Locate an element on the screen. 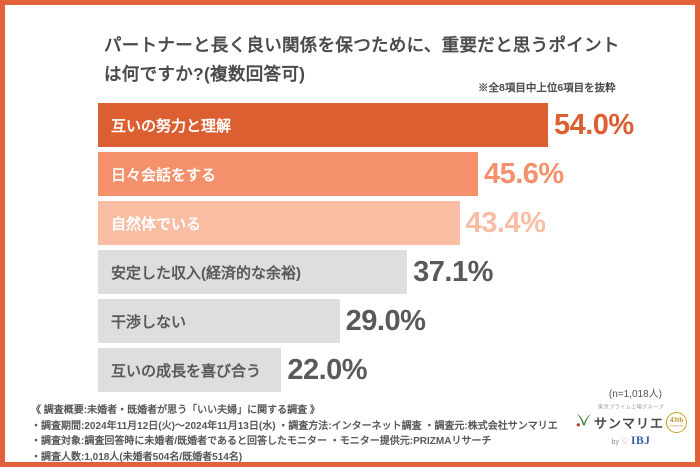  ibj-heart-icon: ♡ is located at coordinates (625, 441).